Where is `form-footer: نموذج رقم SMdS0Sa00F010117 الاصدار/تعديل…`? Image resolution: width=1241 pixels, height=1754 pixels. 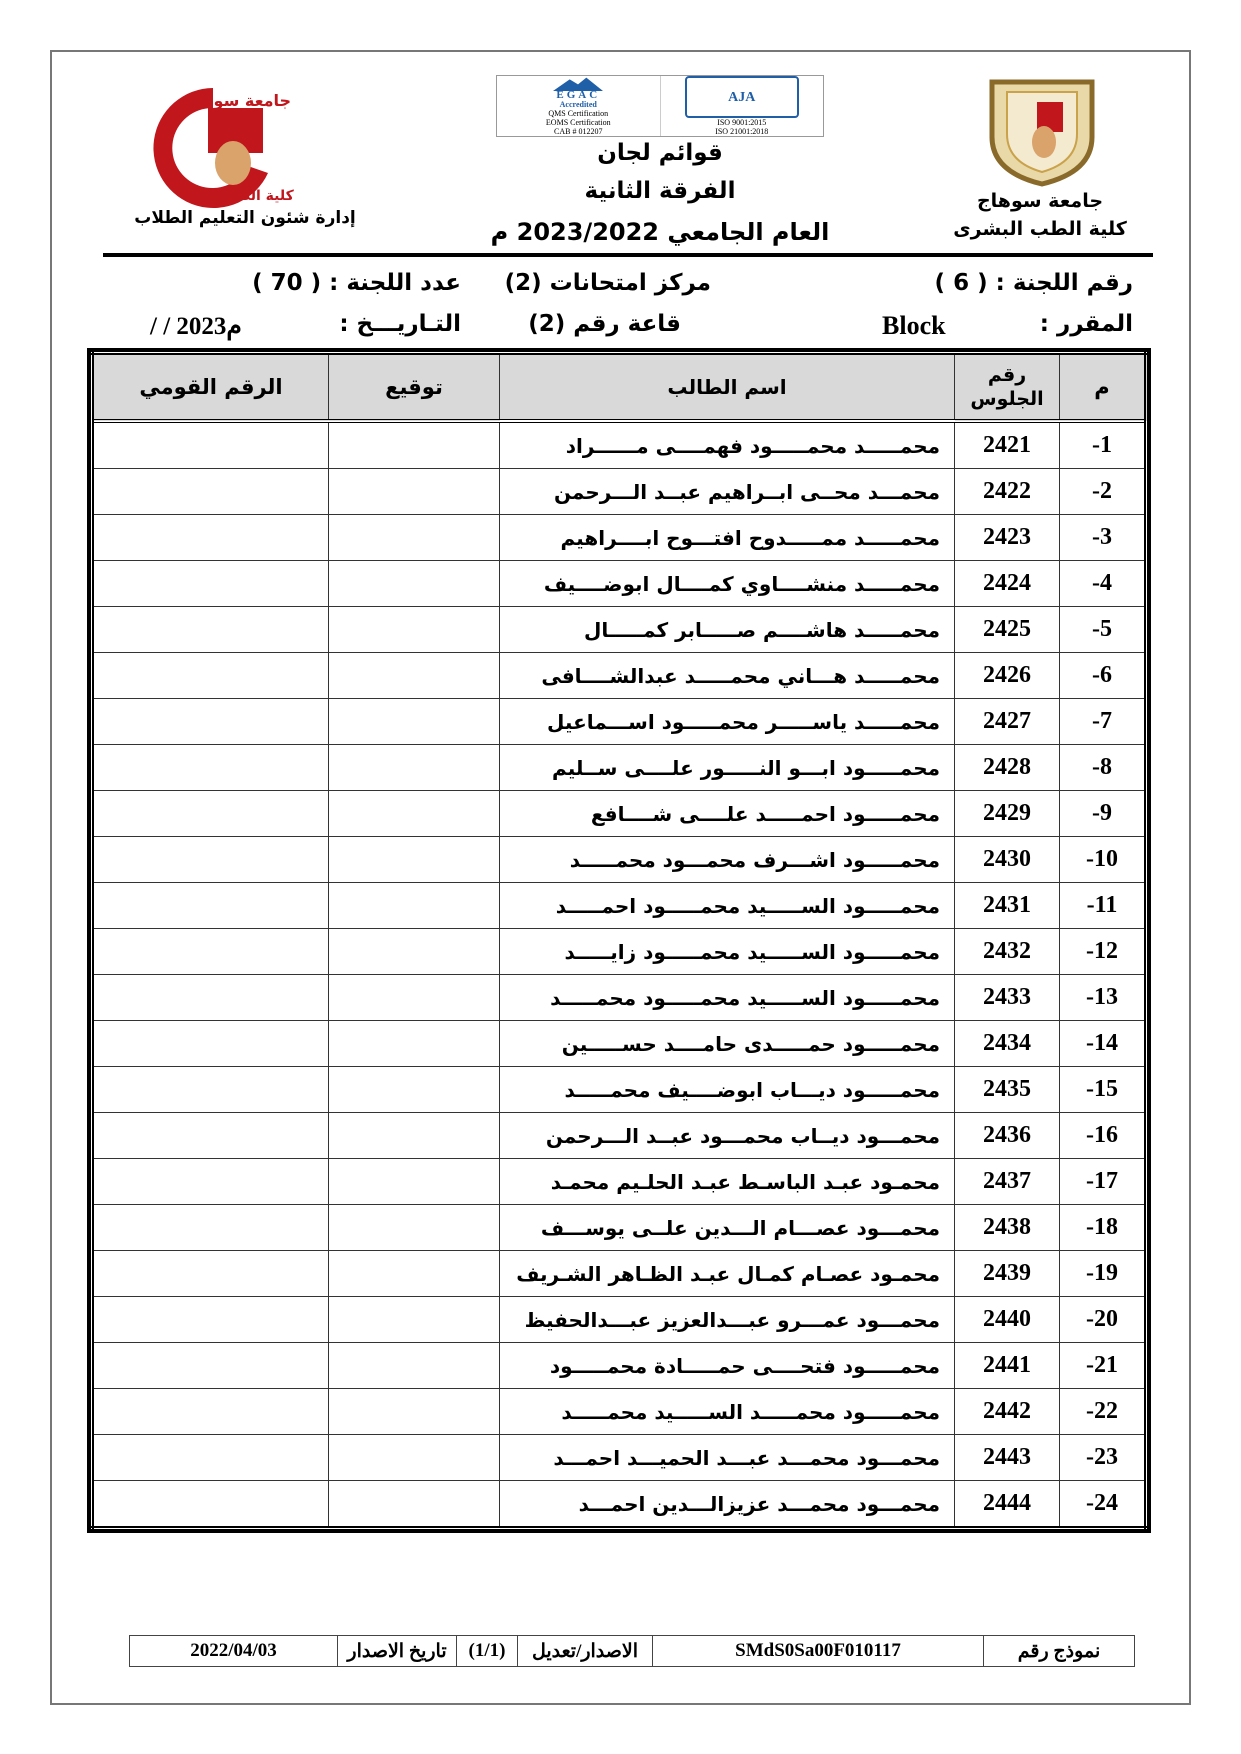 form-footer: نموذج رقم SMdS0Sa00F010117 الاصدار/تعديل… is located at coordinates (632, 1651).